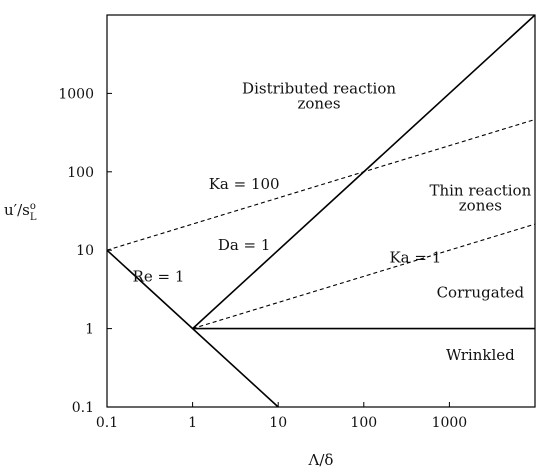 This screenshot has width=550, height=475. I want to click on y-tick-label: 1000, so click(76, 94).